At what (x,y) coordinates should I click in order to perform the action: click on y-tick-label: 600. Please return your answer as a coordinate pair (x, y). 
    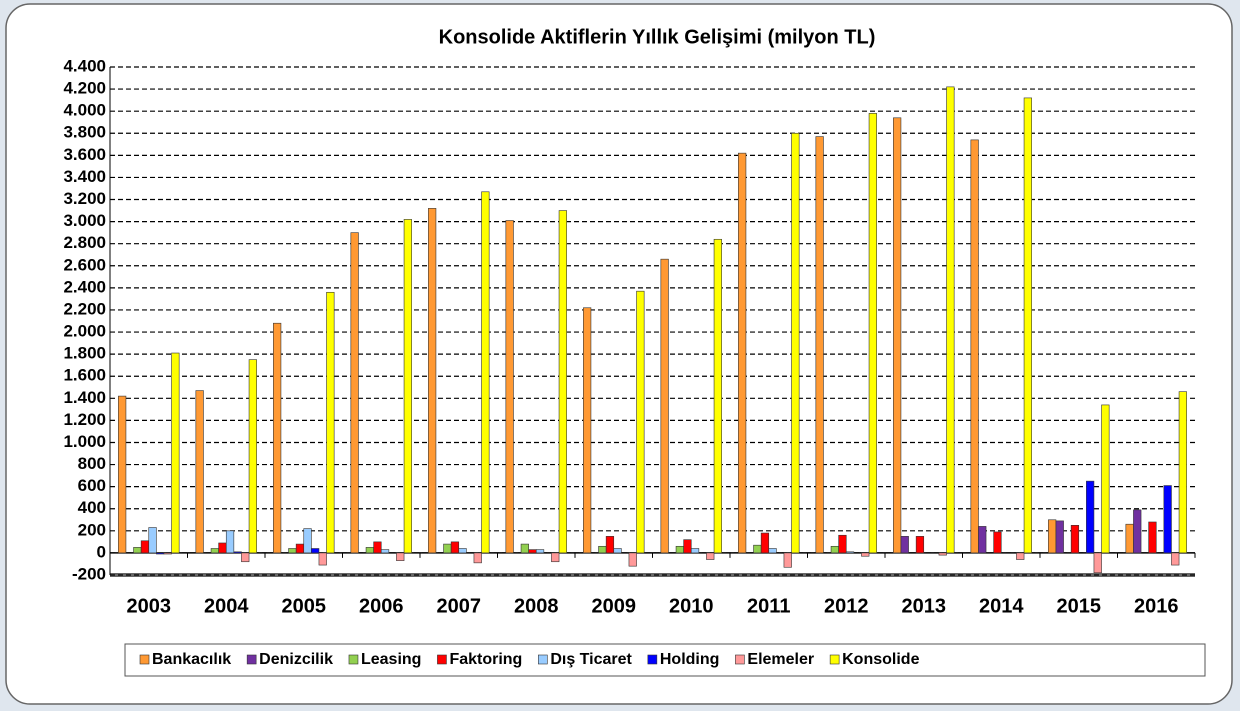
    Looking at the image, I should click on (92, 485).